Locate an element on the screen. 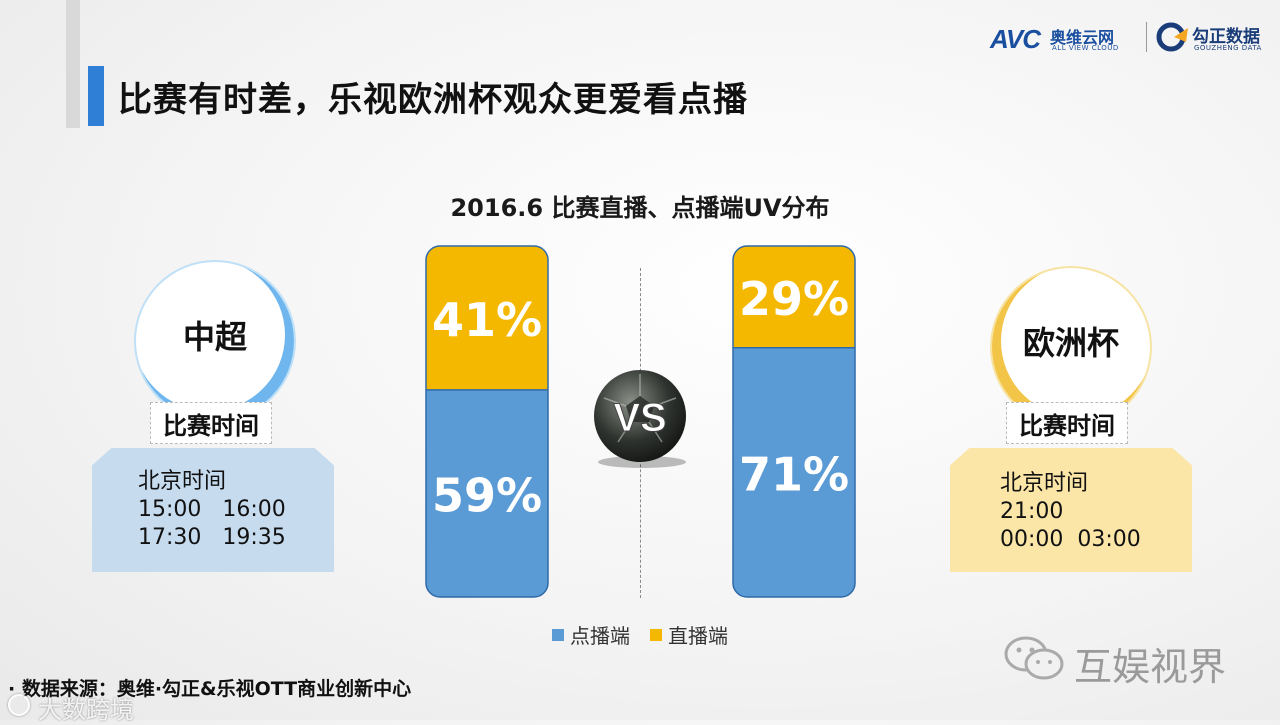 The image size is (1280, 725). logo-separator is located at coordinates (1146, 37).